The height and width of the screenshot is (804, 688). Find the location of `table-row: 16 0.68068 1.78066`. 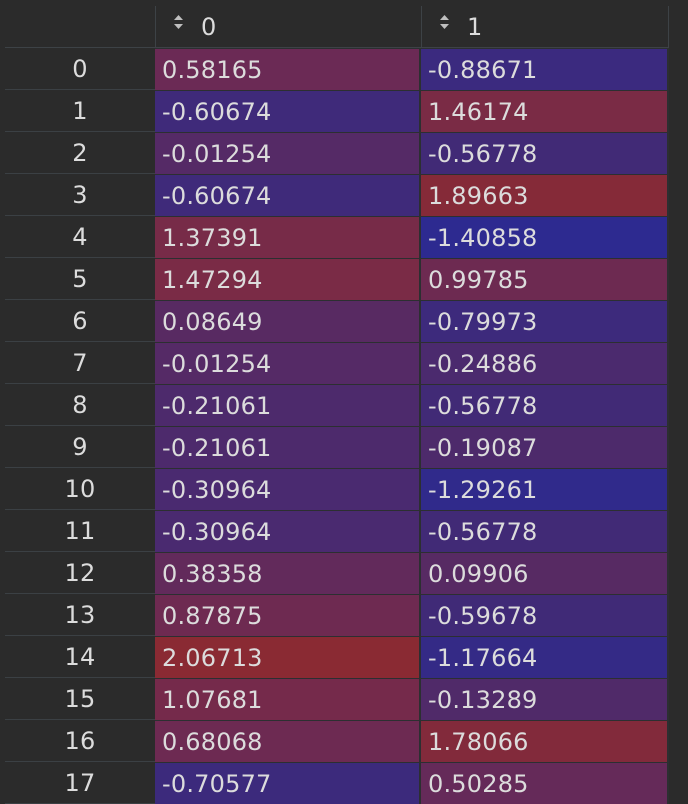

table-row: 16 0.68068 1.78066 is located at coordinates (337, 741).